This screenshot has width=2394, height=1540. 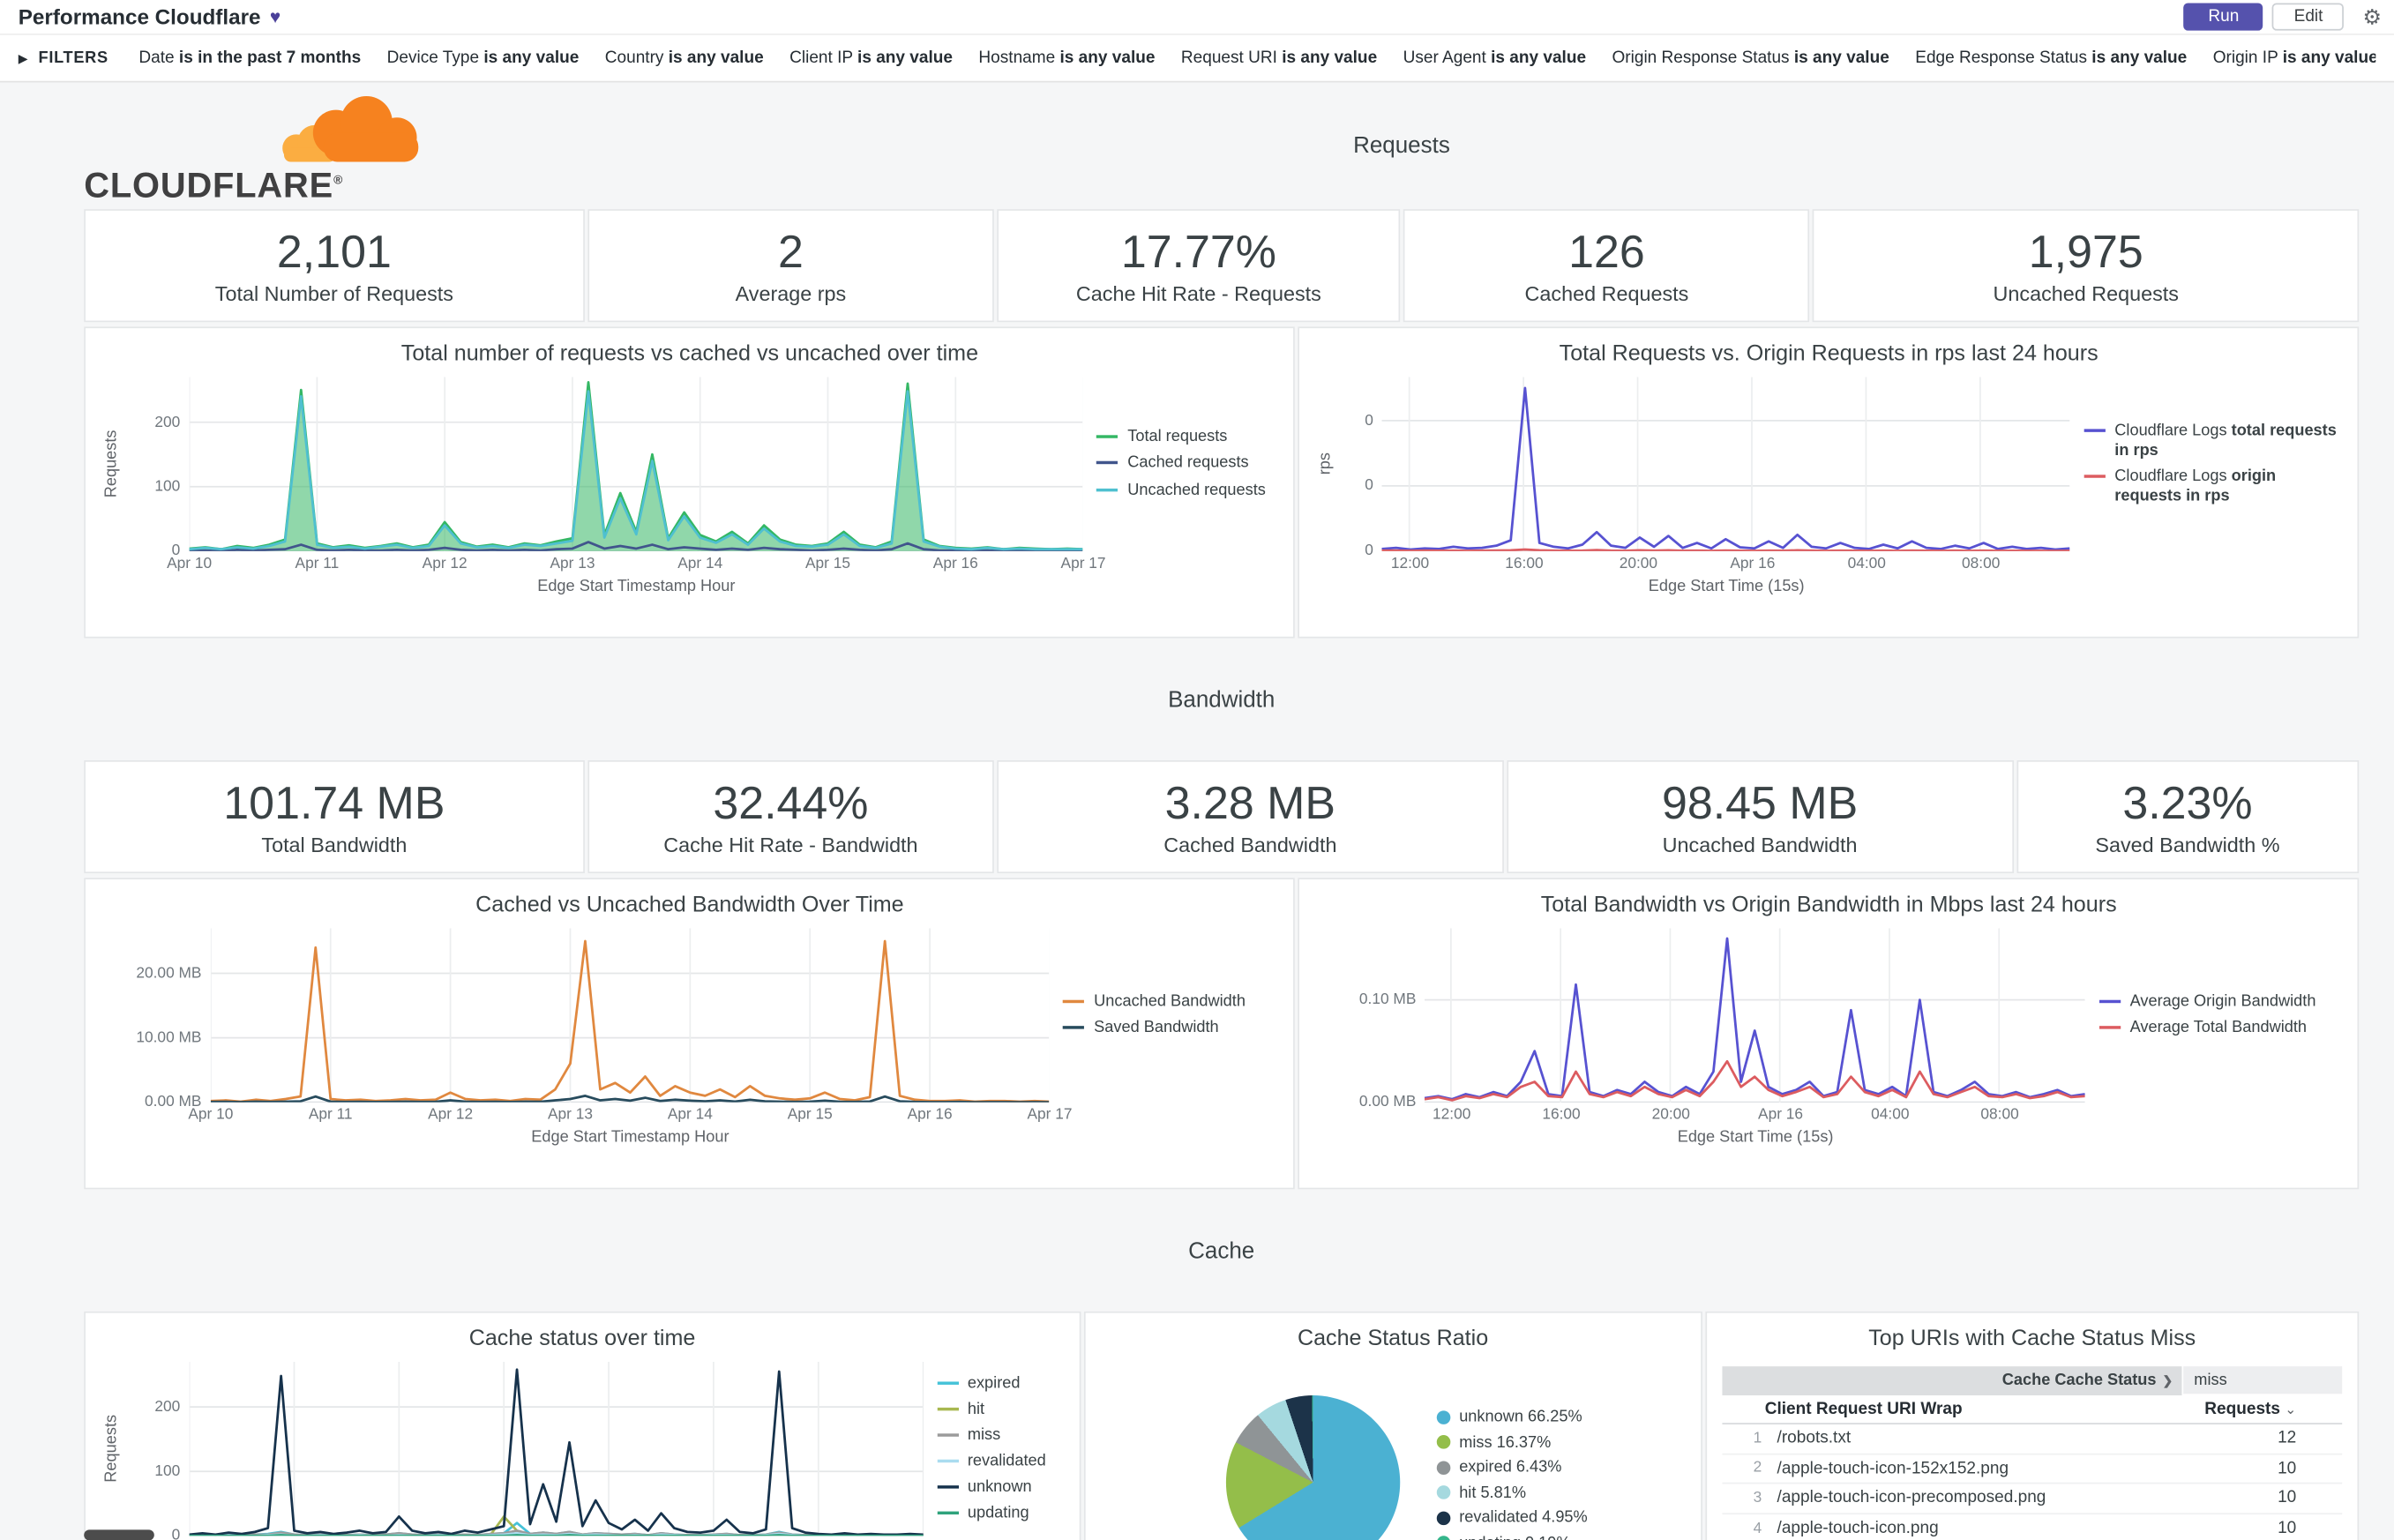 What do you see at coordinates (483, 58) in the screenshot?
I see `filter-device-type: Device Type is any value` at bounding box center [483, 58].